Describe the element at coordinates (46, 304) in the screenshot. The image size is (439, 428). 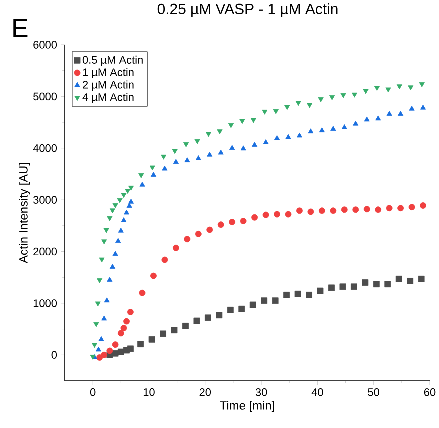
I see `y-tick-label: 1000` at that location.